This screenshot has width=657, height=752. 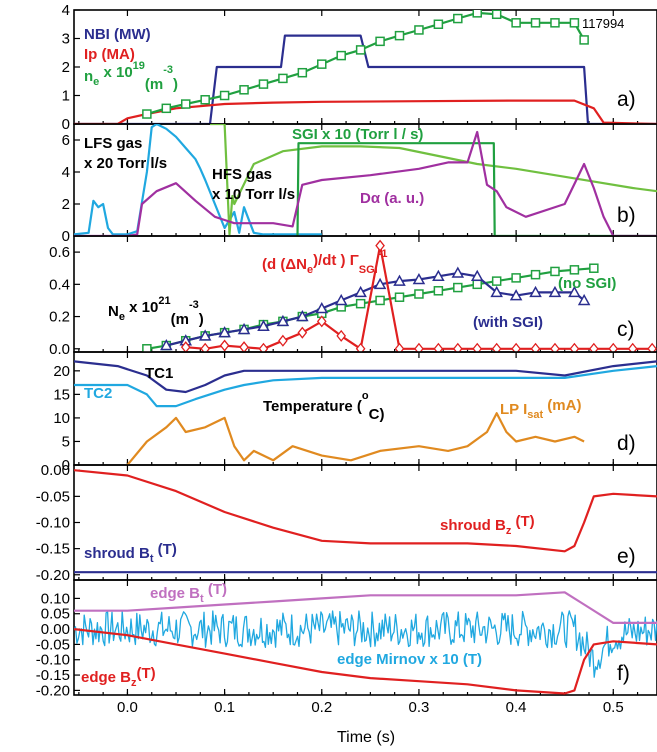 I want to click on annotation-withsgi: (with SGI), so click(x=508, y=322).